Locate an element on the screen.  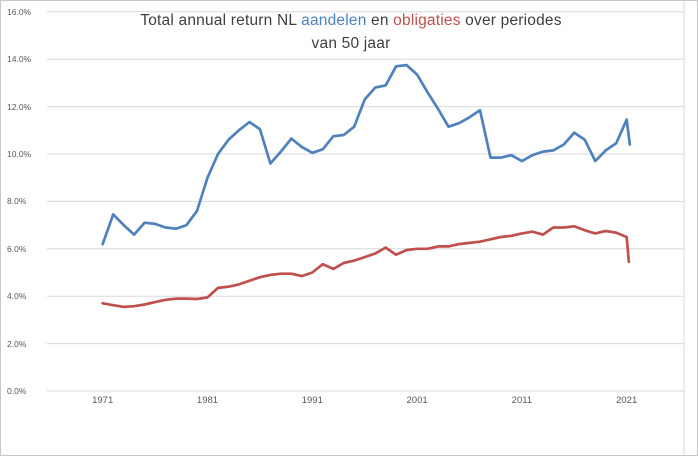
x-axis-tick-label: 1981 is located at coordinates (207, 400).